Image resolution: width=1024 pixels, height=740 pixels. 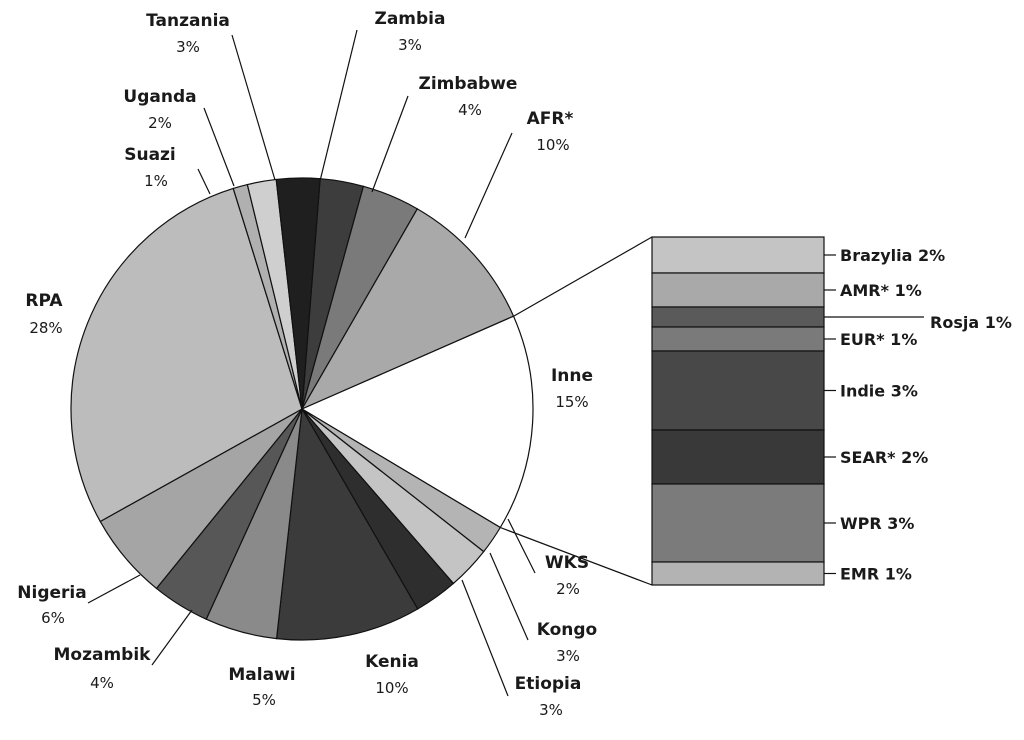 I want to click on bar-label-sear-2: SEAR* 2%, so click(x=884, y=457).